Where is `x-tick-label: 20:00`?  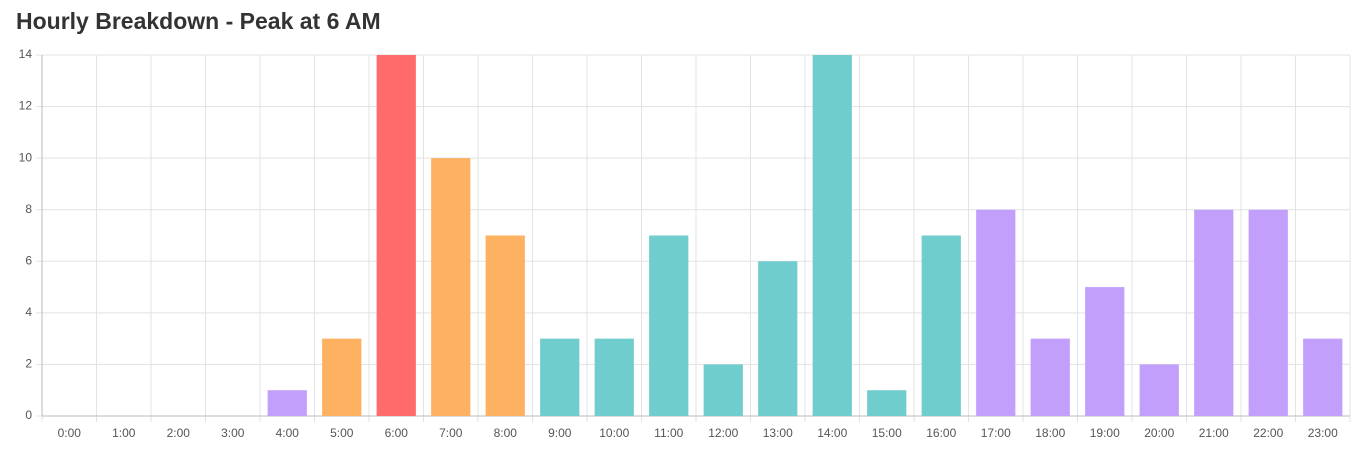
x-tick-label: 20:00 is located at coordinates (1159, 433).